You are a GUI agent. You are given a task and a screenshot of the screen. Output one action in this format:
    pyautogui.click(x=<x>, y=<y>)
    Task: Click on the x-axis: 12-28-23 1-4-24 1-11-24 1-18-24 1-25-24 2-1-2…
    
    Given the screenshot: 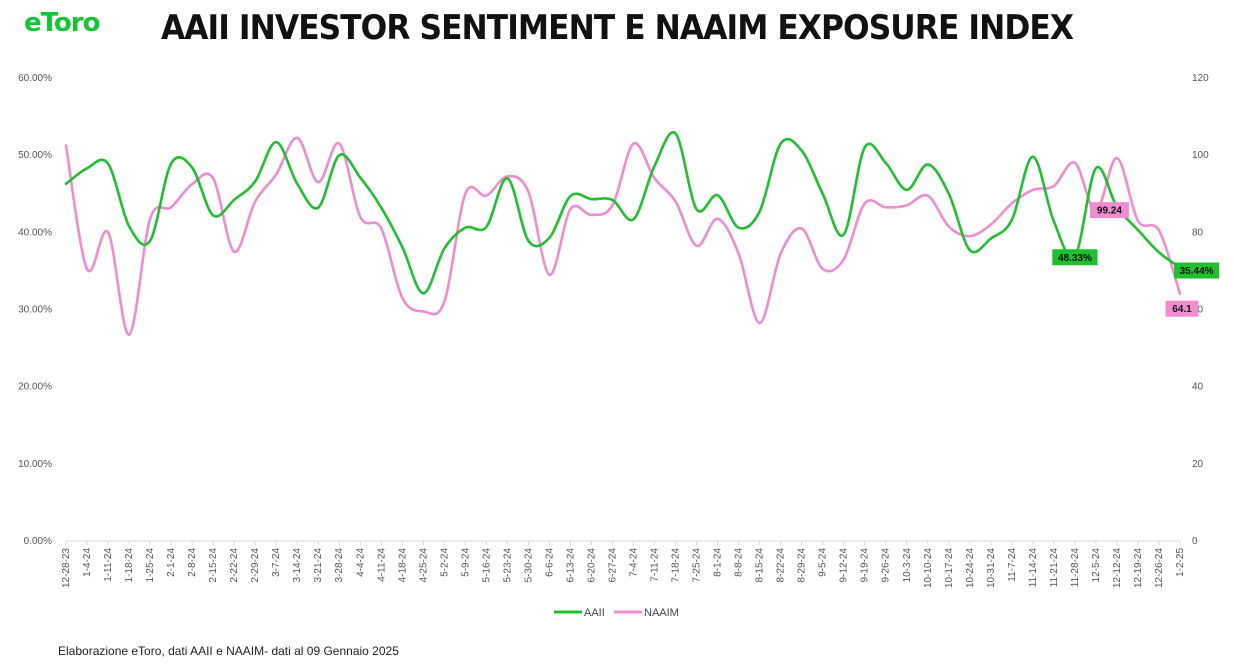 What is the action you would take?
    pyautogui.click(x=623, y=564)
    